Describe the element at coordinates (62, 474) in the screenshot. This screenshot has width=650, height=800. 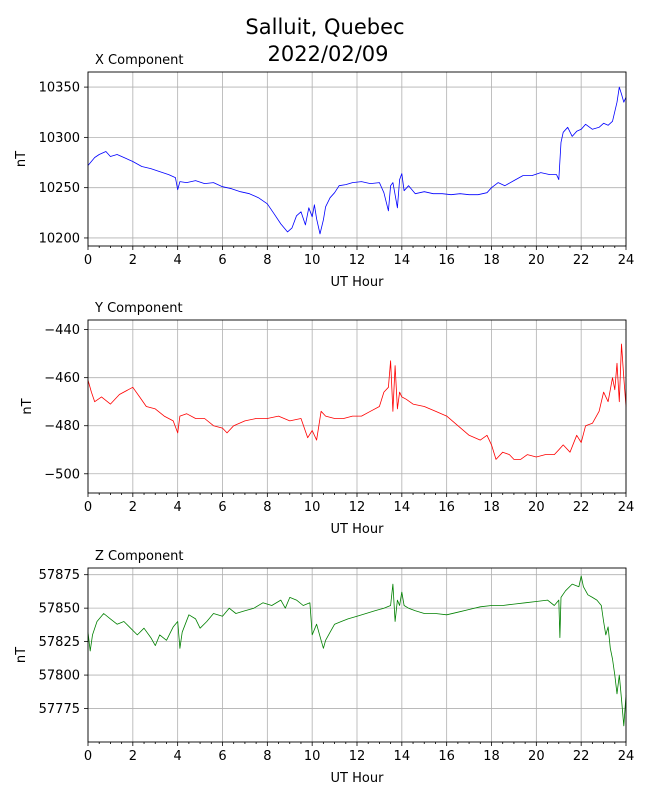
I see `y-tick-label: −500` at that location.